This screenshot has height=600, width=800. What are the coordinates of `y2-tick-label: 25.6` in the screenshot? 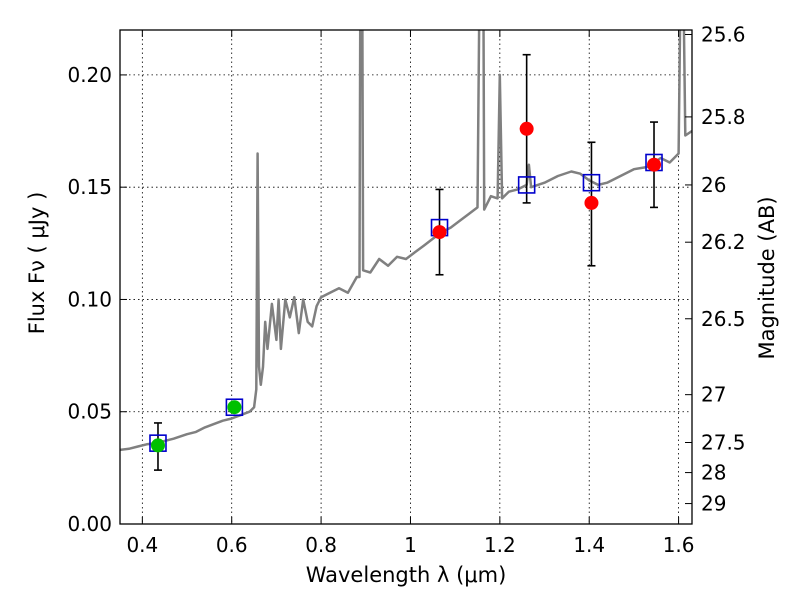 It's located at (723, 34).